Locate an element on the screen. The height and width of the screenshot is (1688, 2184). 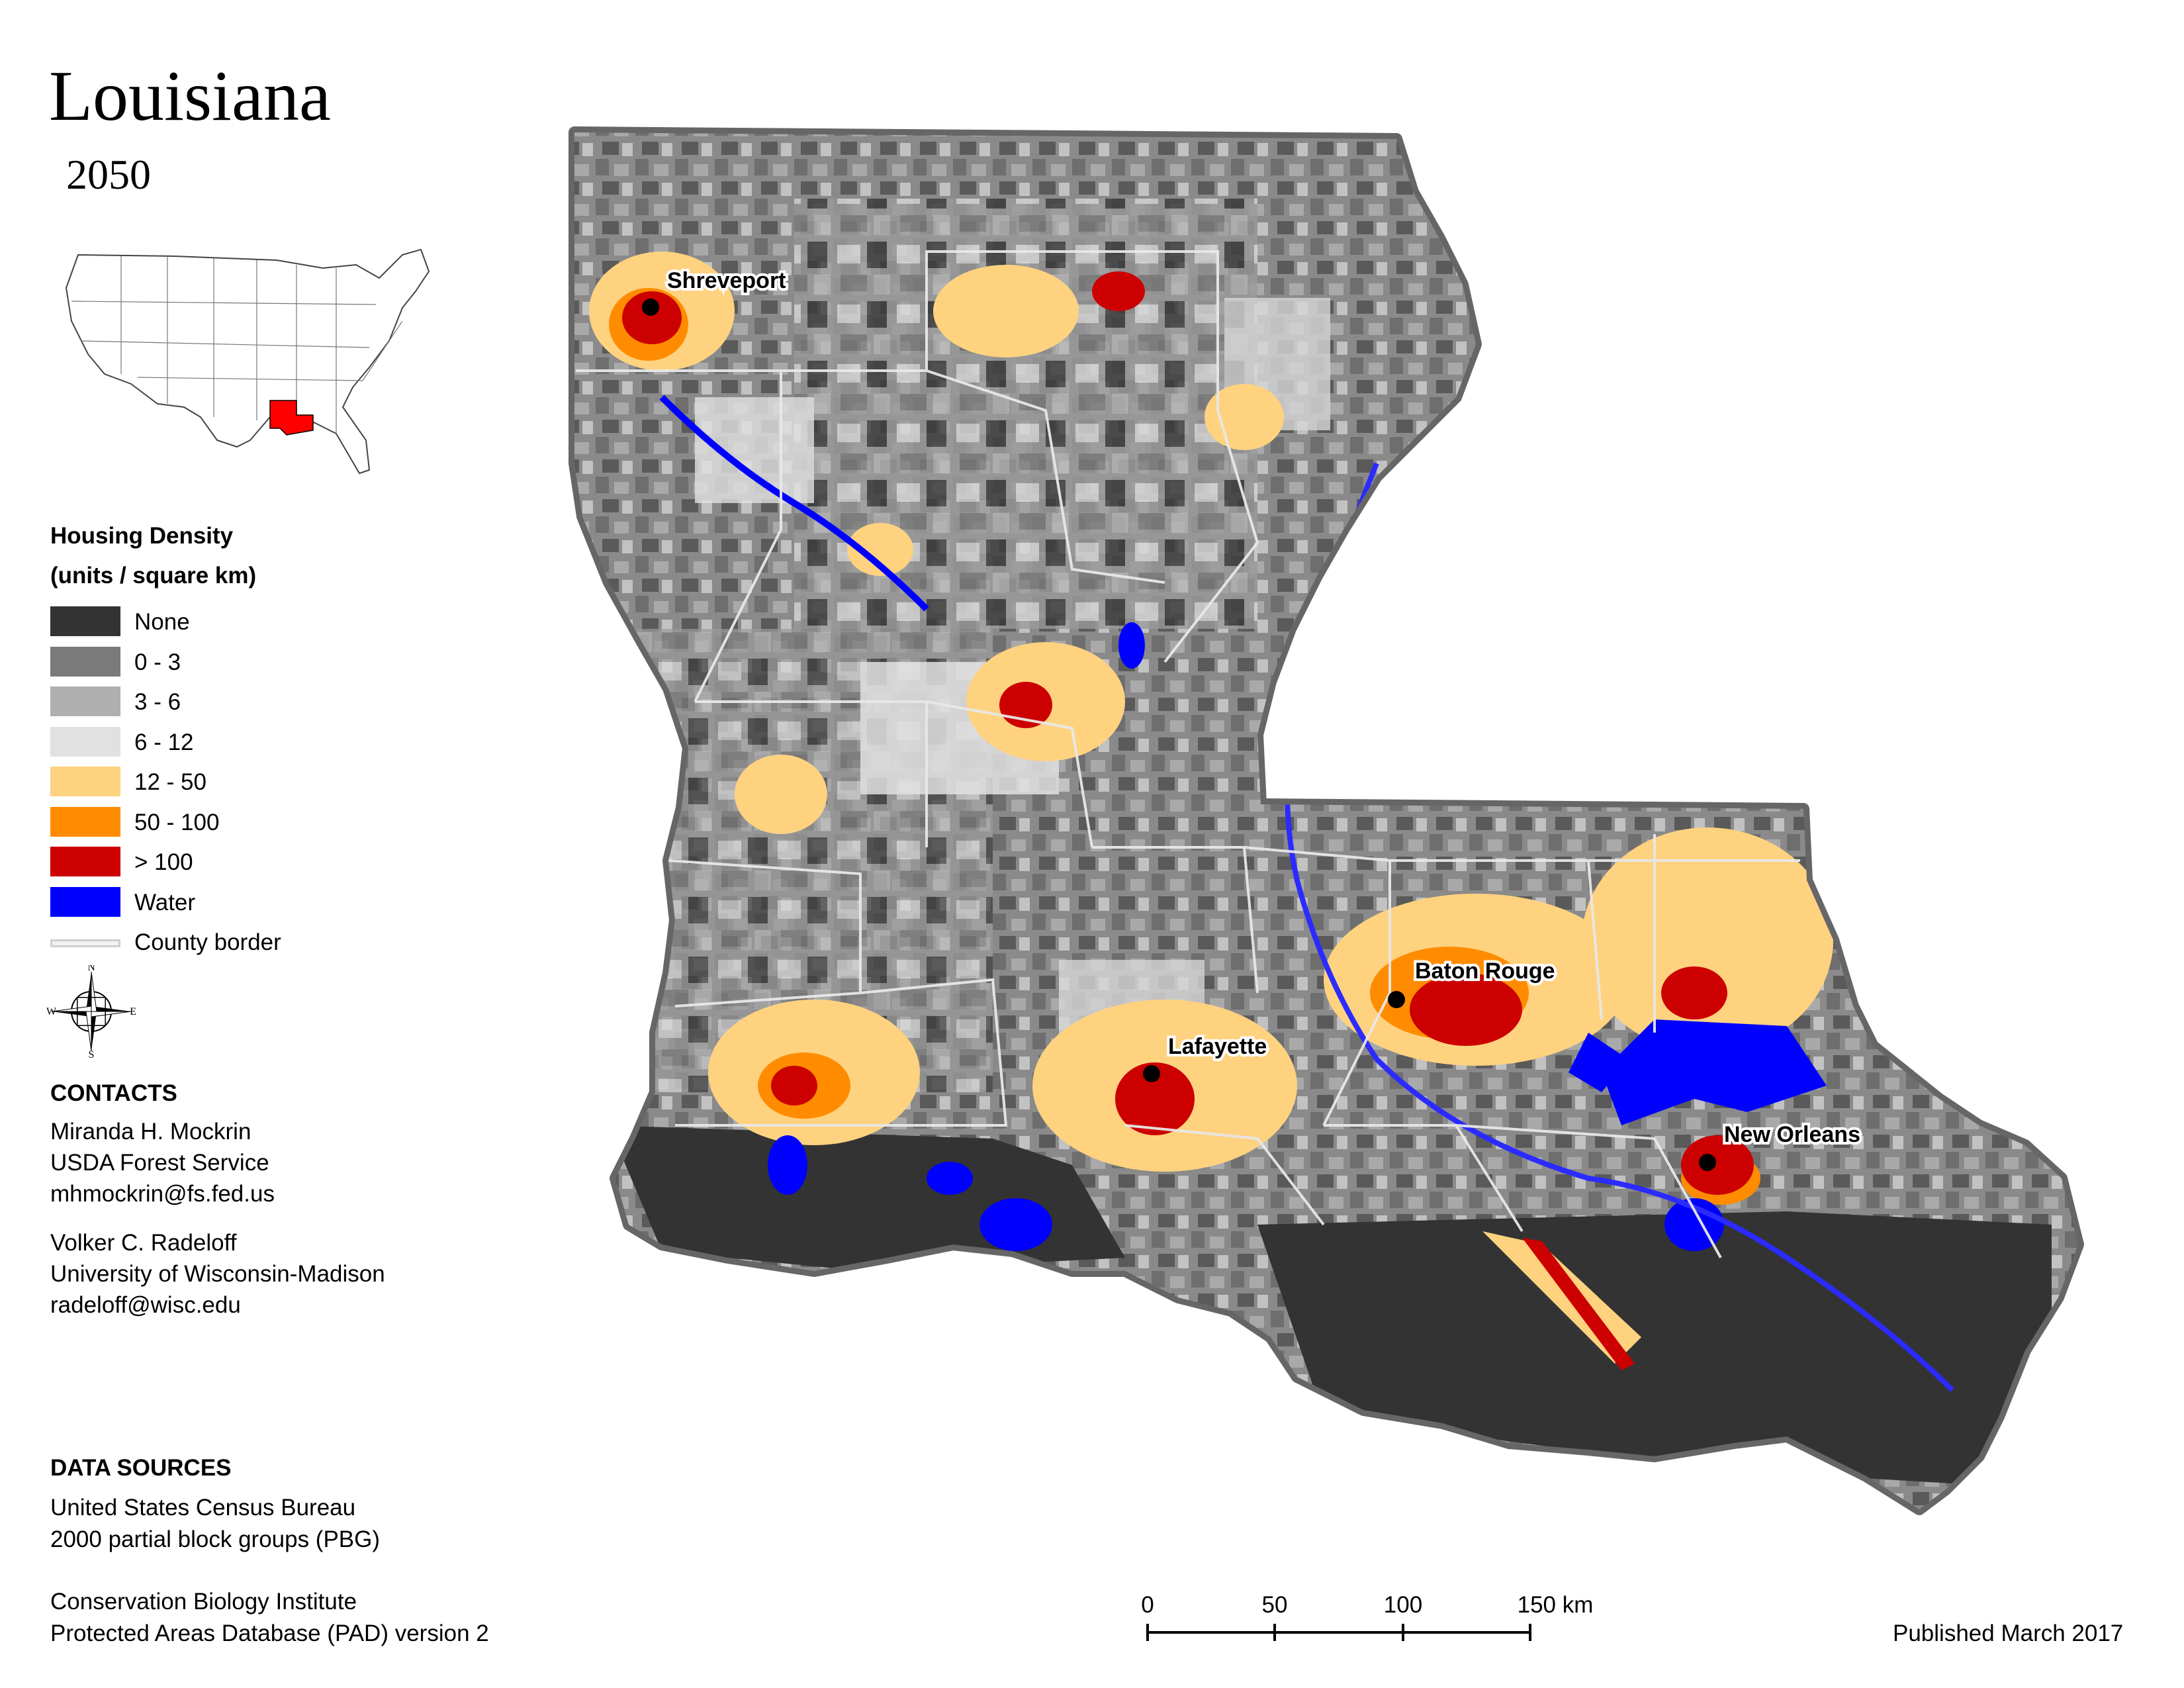
legend-label: > 100 is located at coordinates (163, 862).